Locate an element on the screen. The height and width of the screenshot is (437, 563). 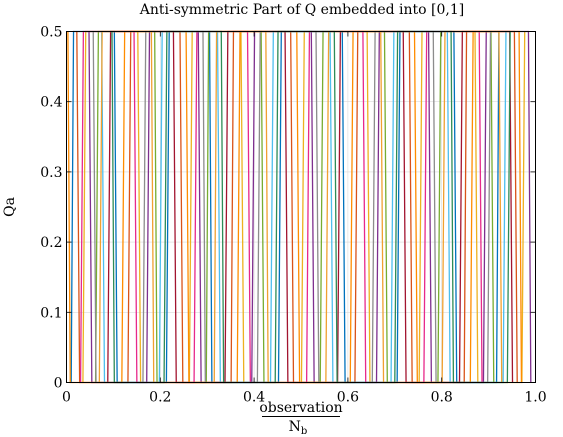
x-axis-label-denominator-base: N is located at coordinates (295, 427).